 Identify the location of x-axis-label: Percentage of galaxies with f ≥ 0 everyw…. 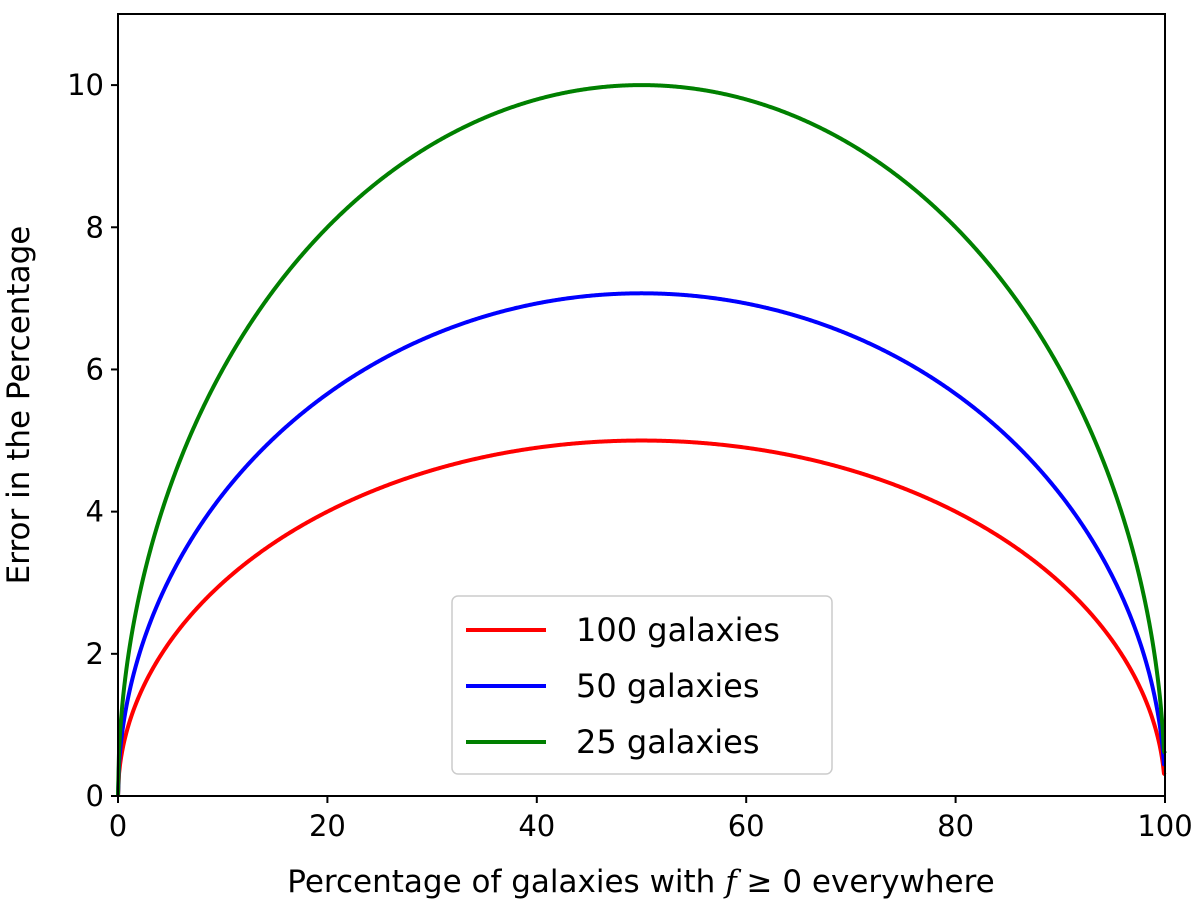
(640, 882).